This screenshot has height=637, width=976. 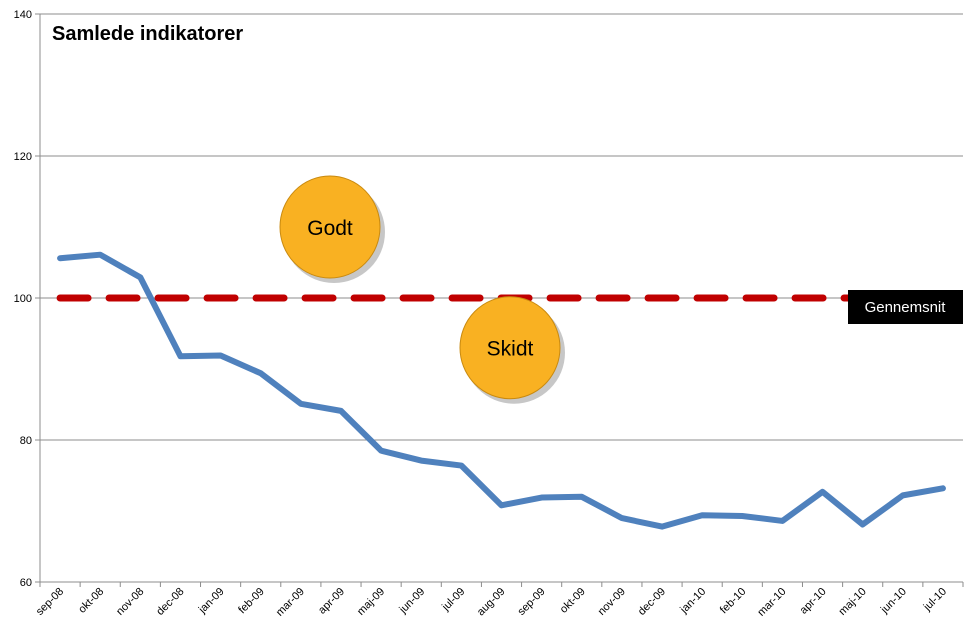 What do you see at coordinates (290, 602) in the screenshot?
I see `x-tick-label-mar-09: mar-09` at bounding box center [290, 602].